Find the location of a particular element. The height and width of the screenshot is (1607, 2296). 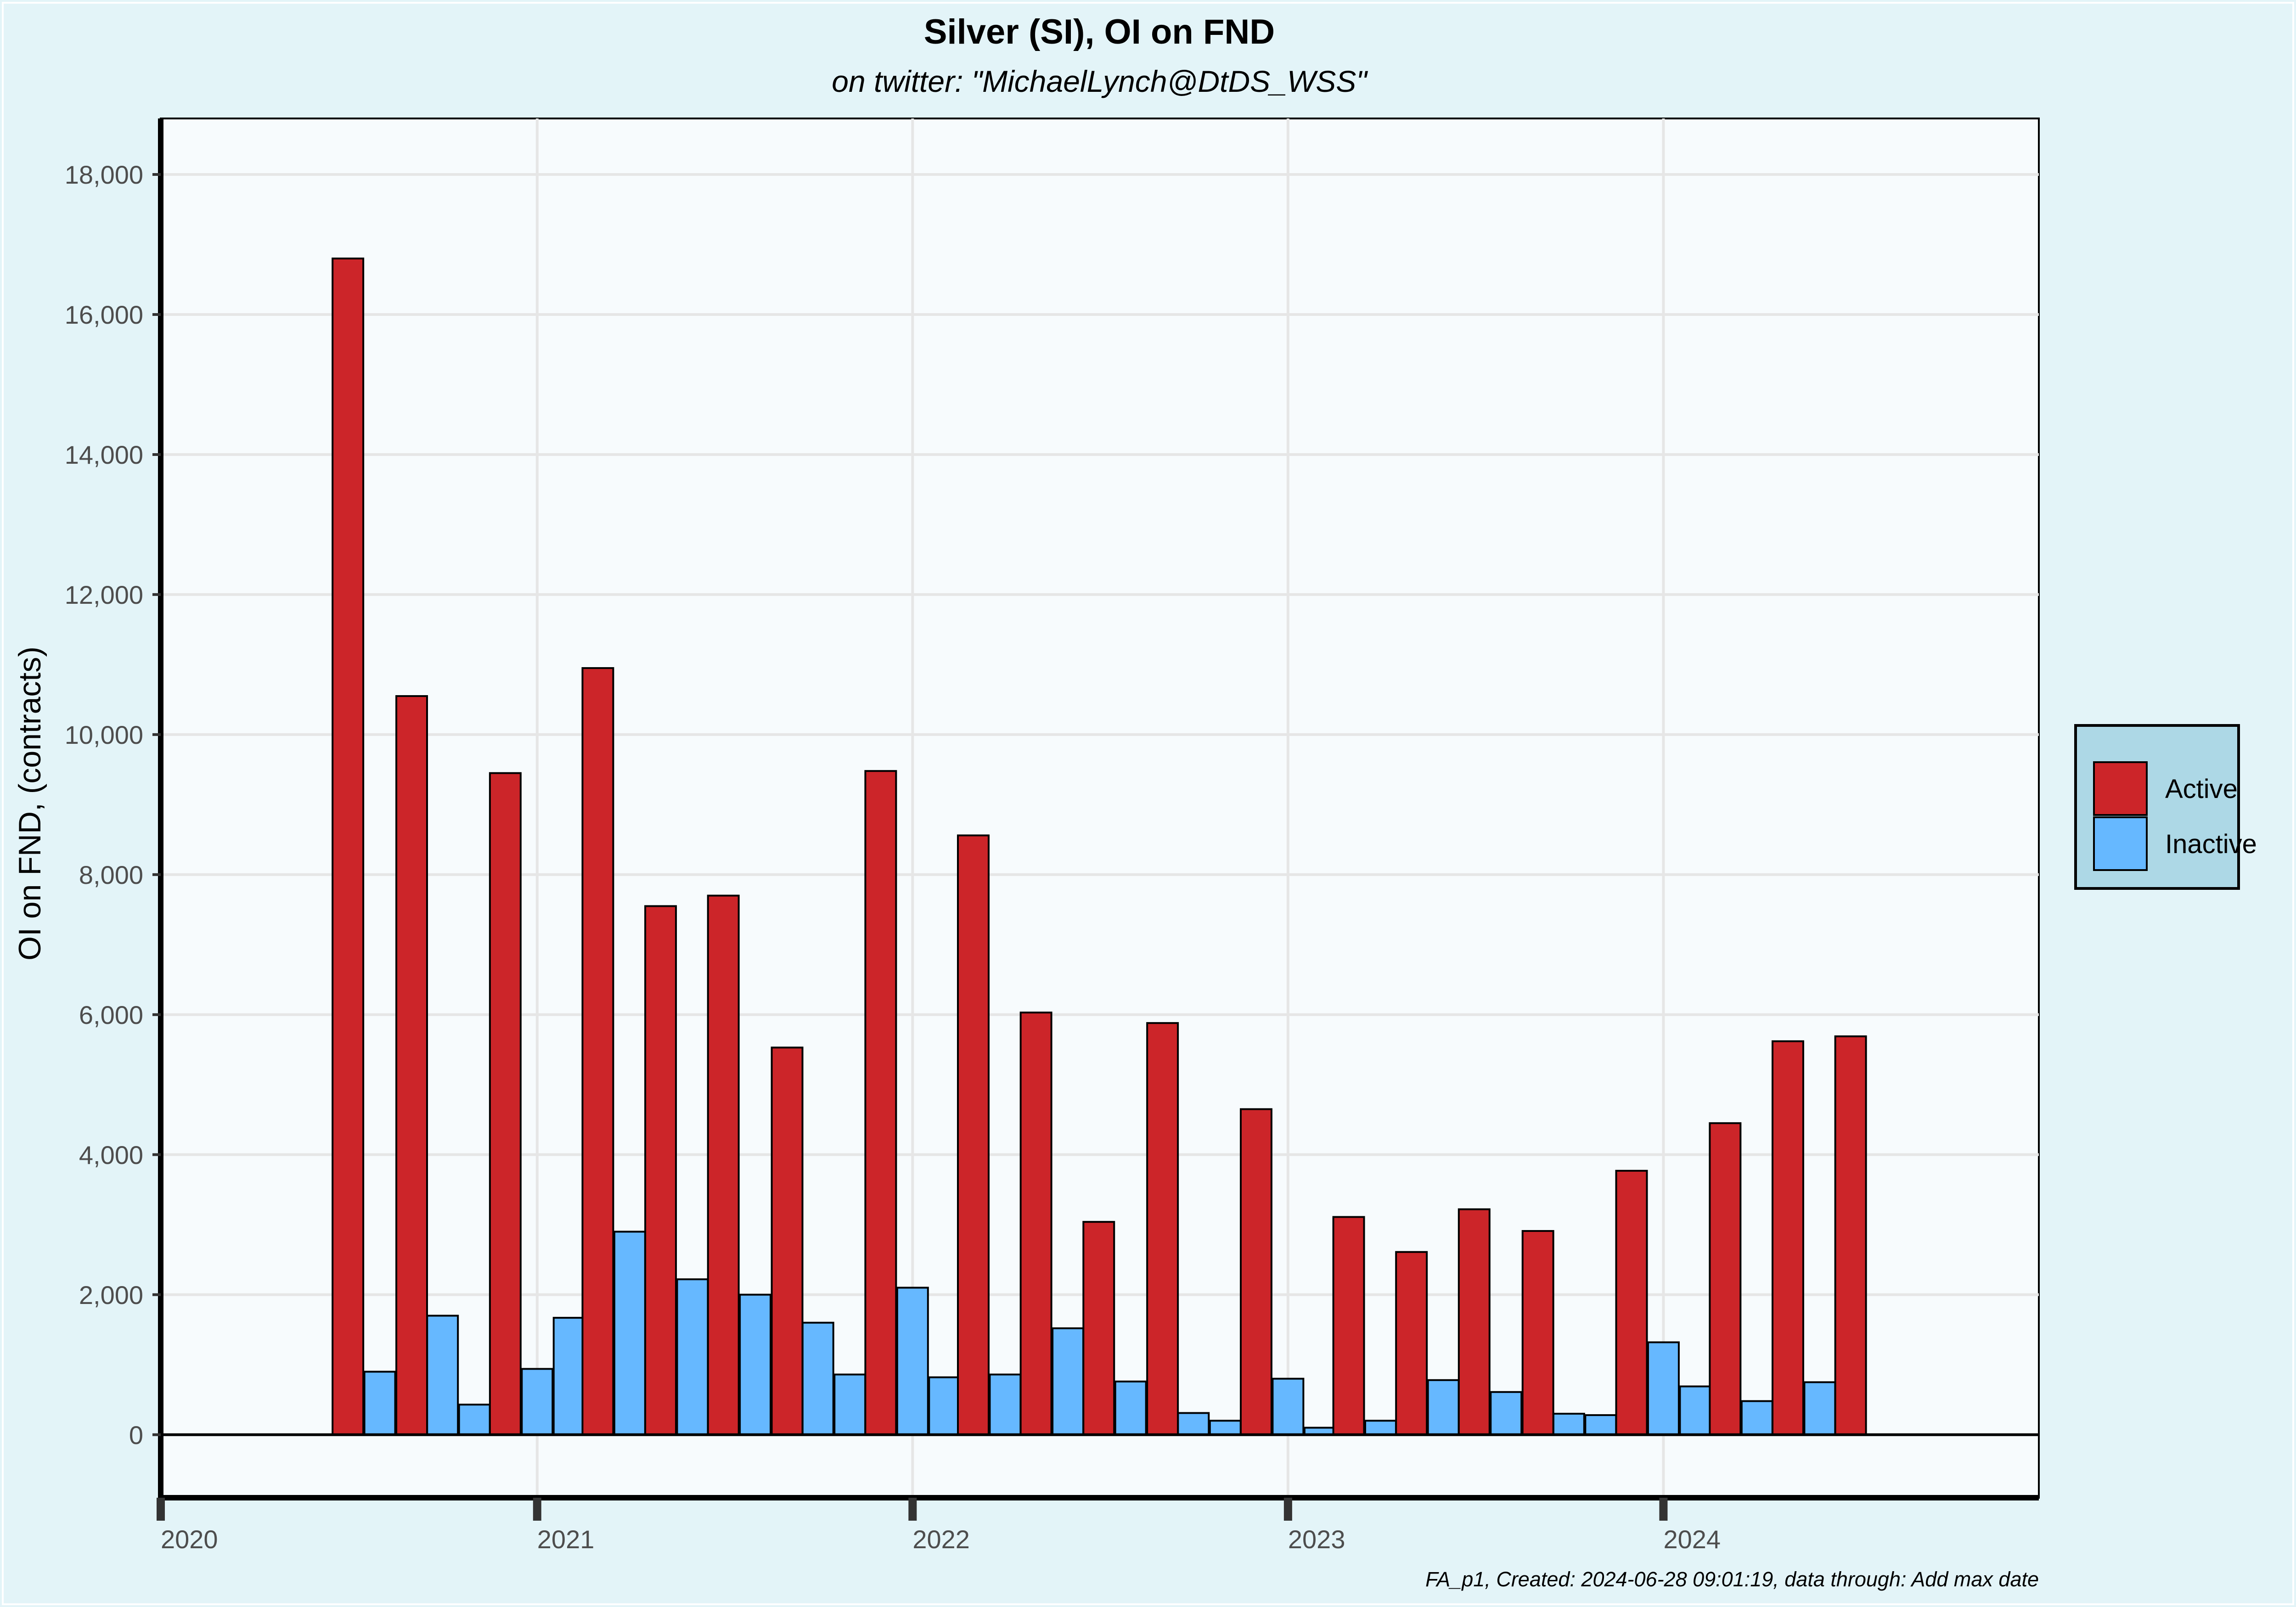

y-tick-label: 10,000 is located at coordinates (104, 734).